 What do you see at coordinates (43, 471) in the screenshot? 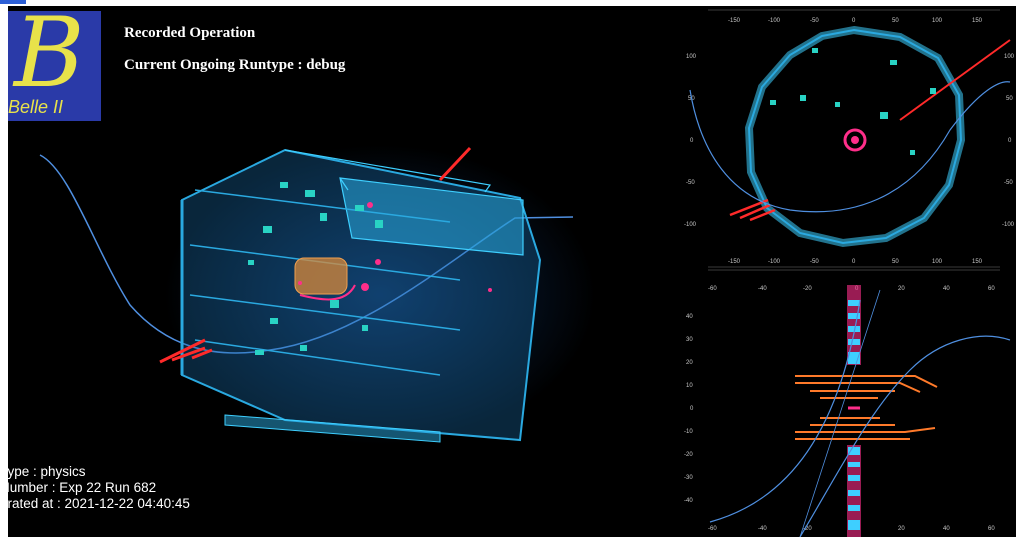
I see `info-type: Type : physics` at bounding box center [43, 471].